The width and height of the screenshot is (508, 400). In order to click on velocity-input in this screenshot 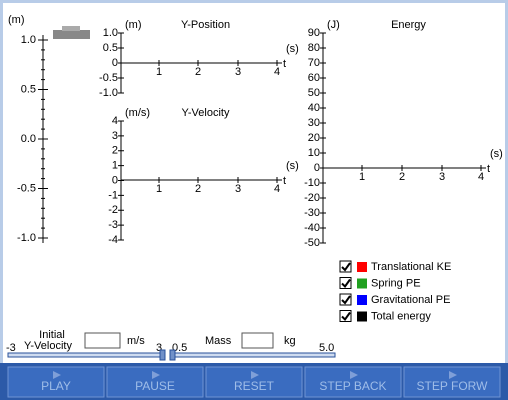, I will do `click(102, 340)`.